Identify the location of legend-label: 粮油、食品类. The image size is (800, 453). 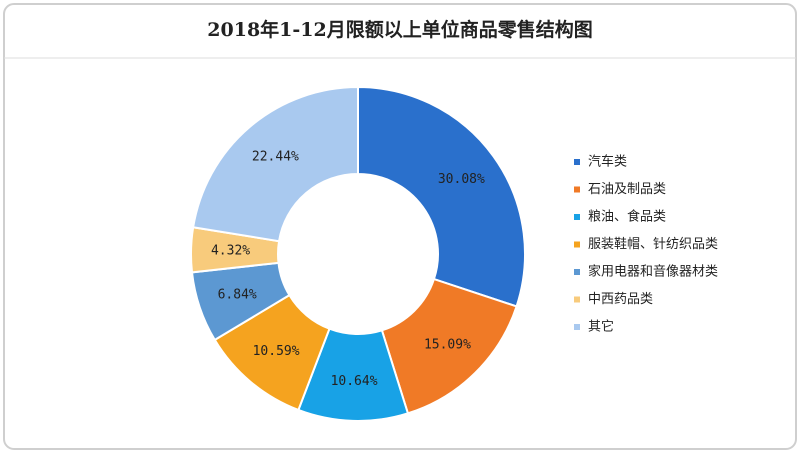
(627, 217).